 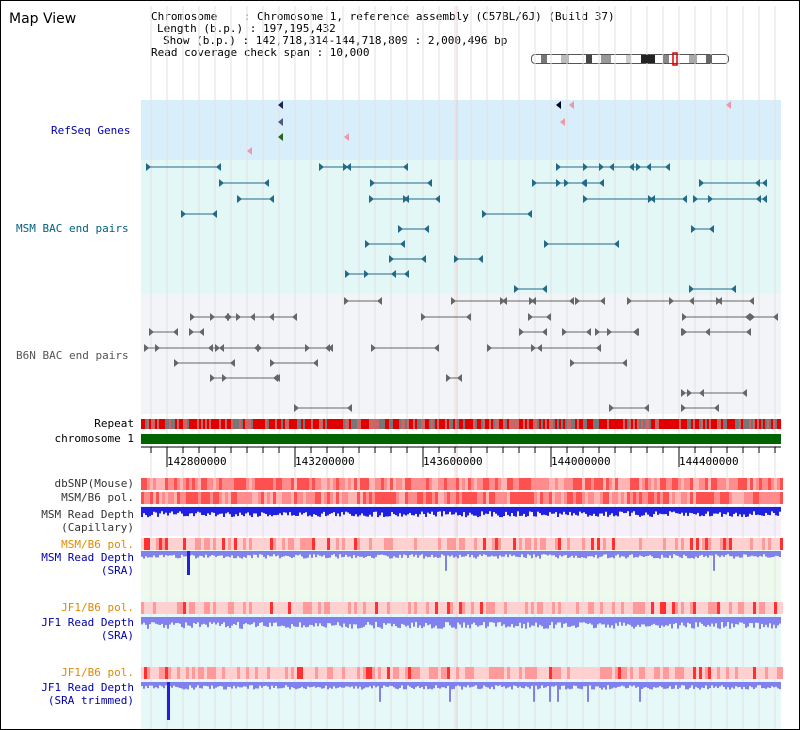 What do you see at coordinates (94, 483) in the screenshot?
I see `label-dbsnp: dbSNP(Mouse)` at bounding box center [94, 483].